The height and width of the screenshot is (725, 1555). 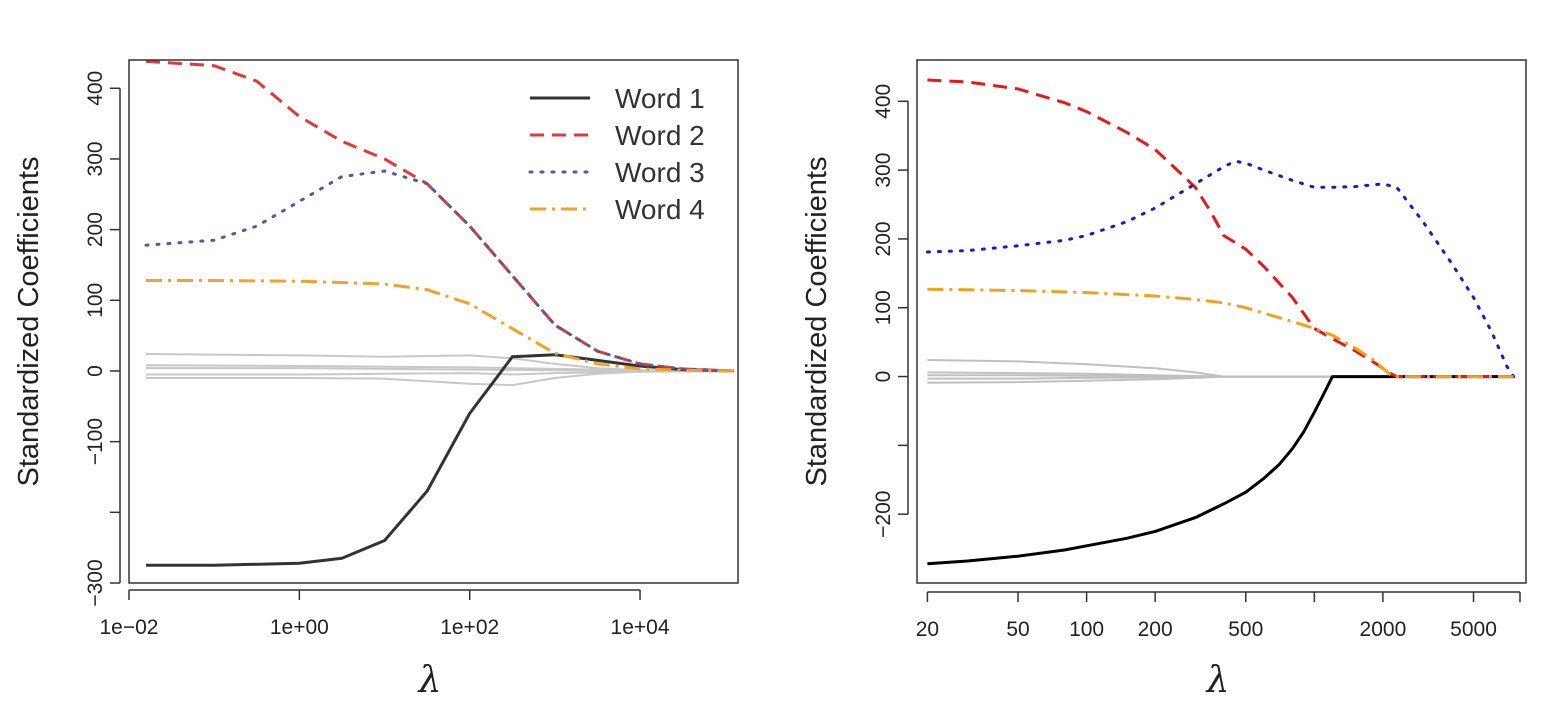 I want to click on legend-label-word-3: Word 3, so click(x=660, y=172).